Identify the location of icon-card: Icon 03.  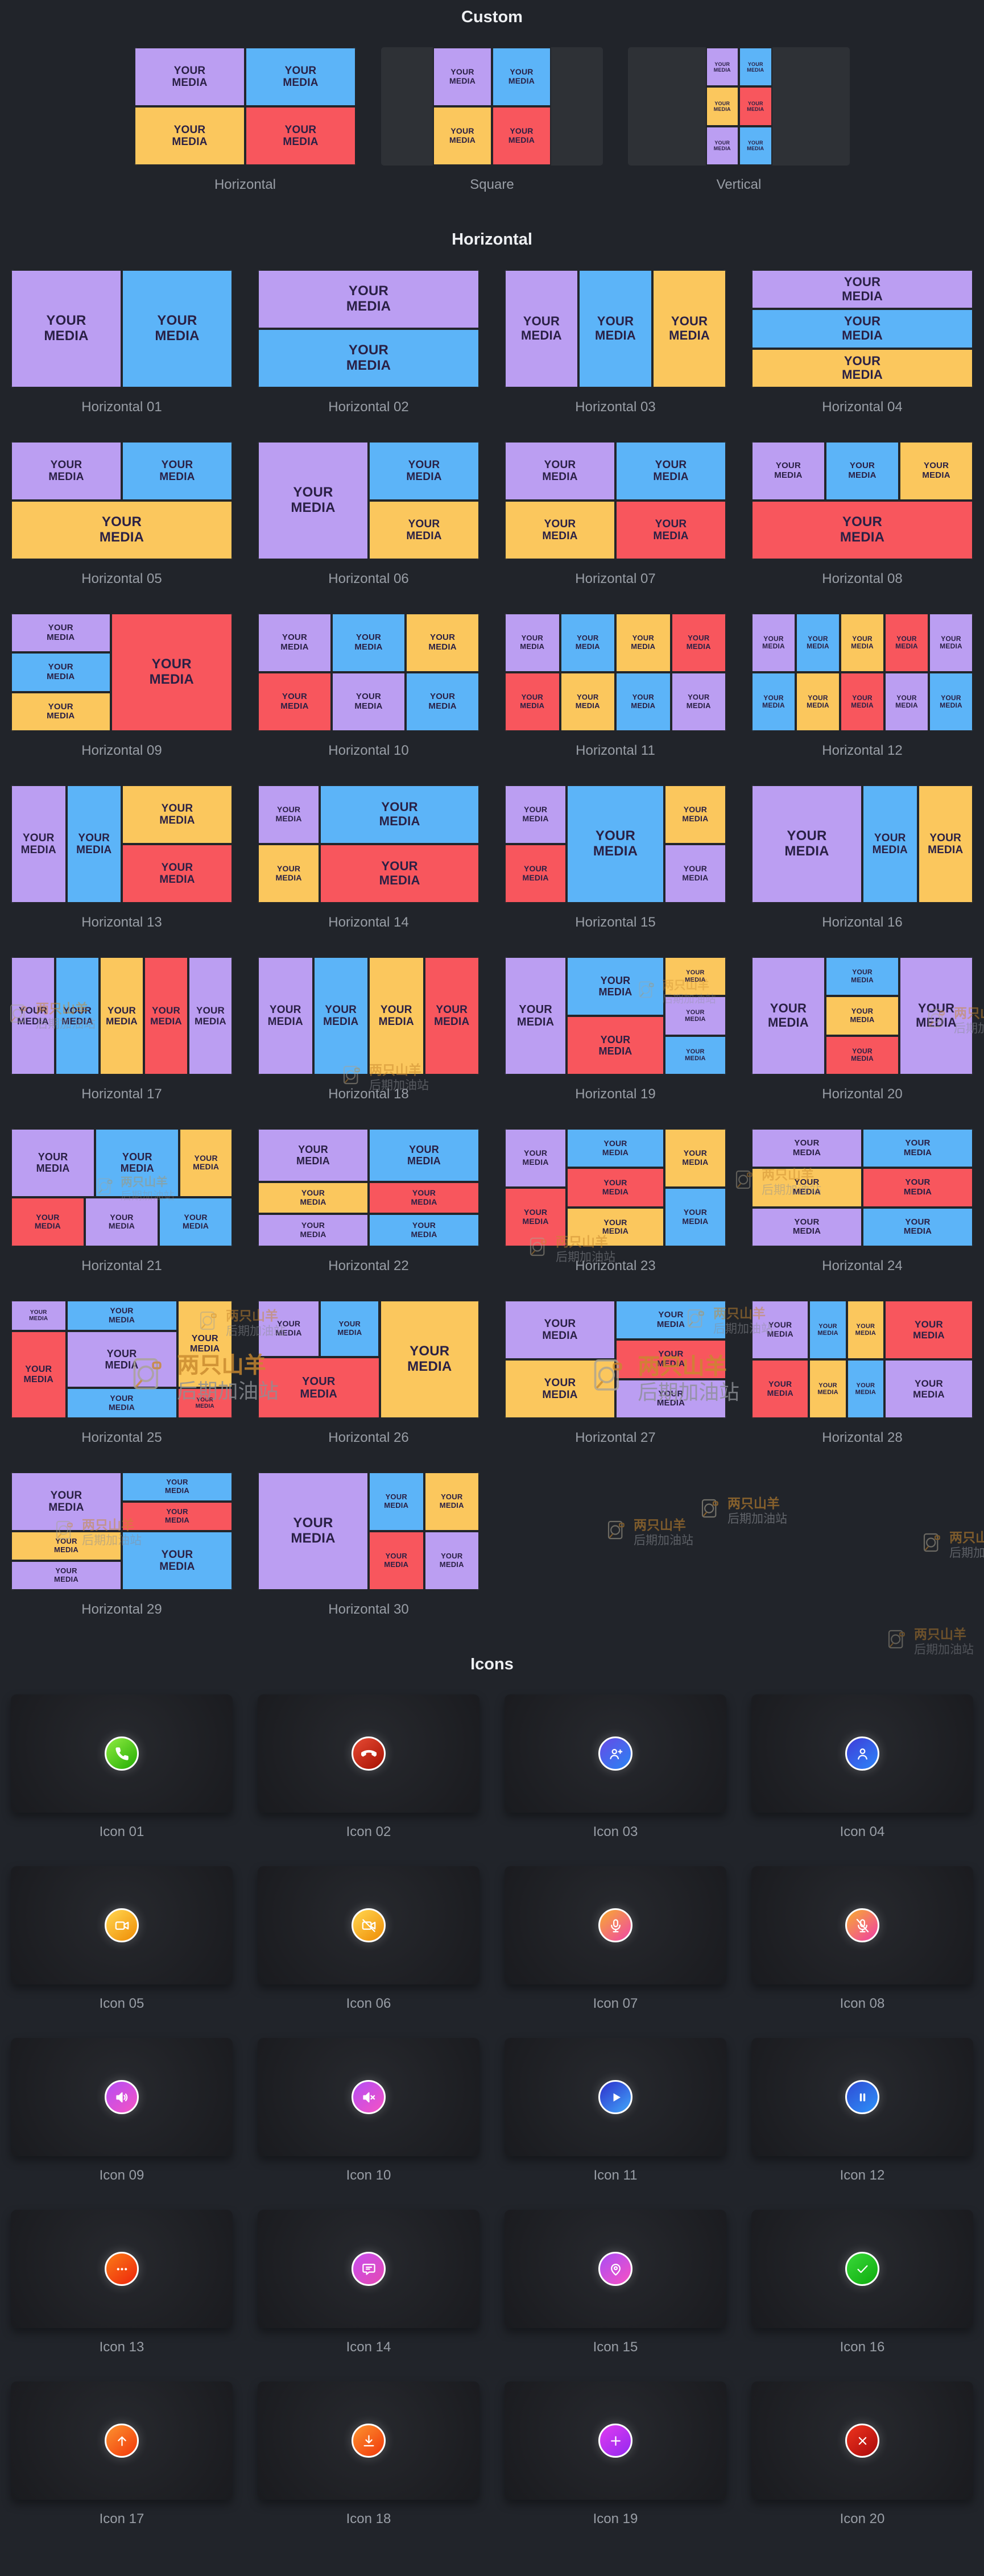
(615, 1767).